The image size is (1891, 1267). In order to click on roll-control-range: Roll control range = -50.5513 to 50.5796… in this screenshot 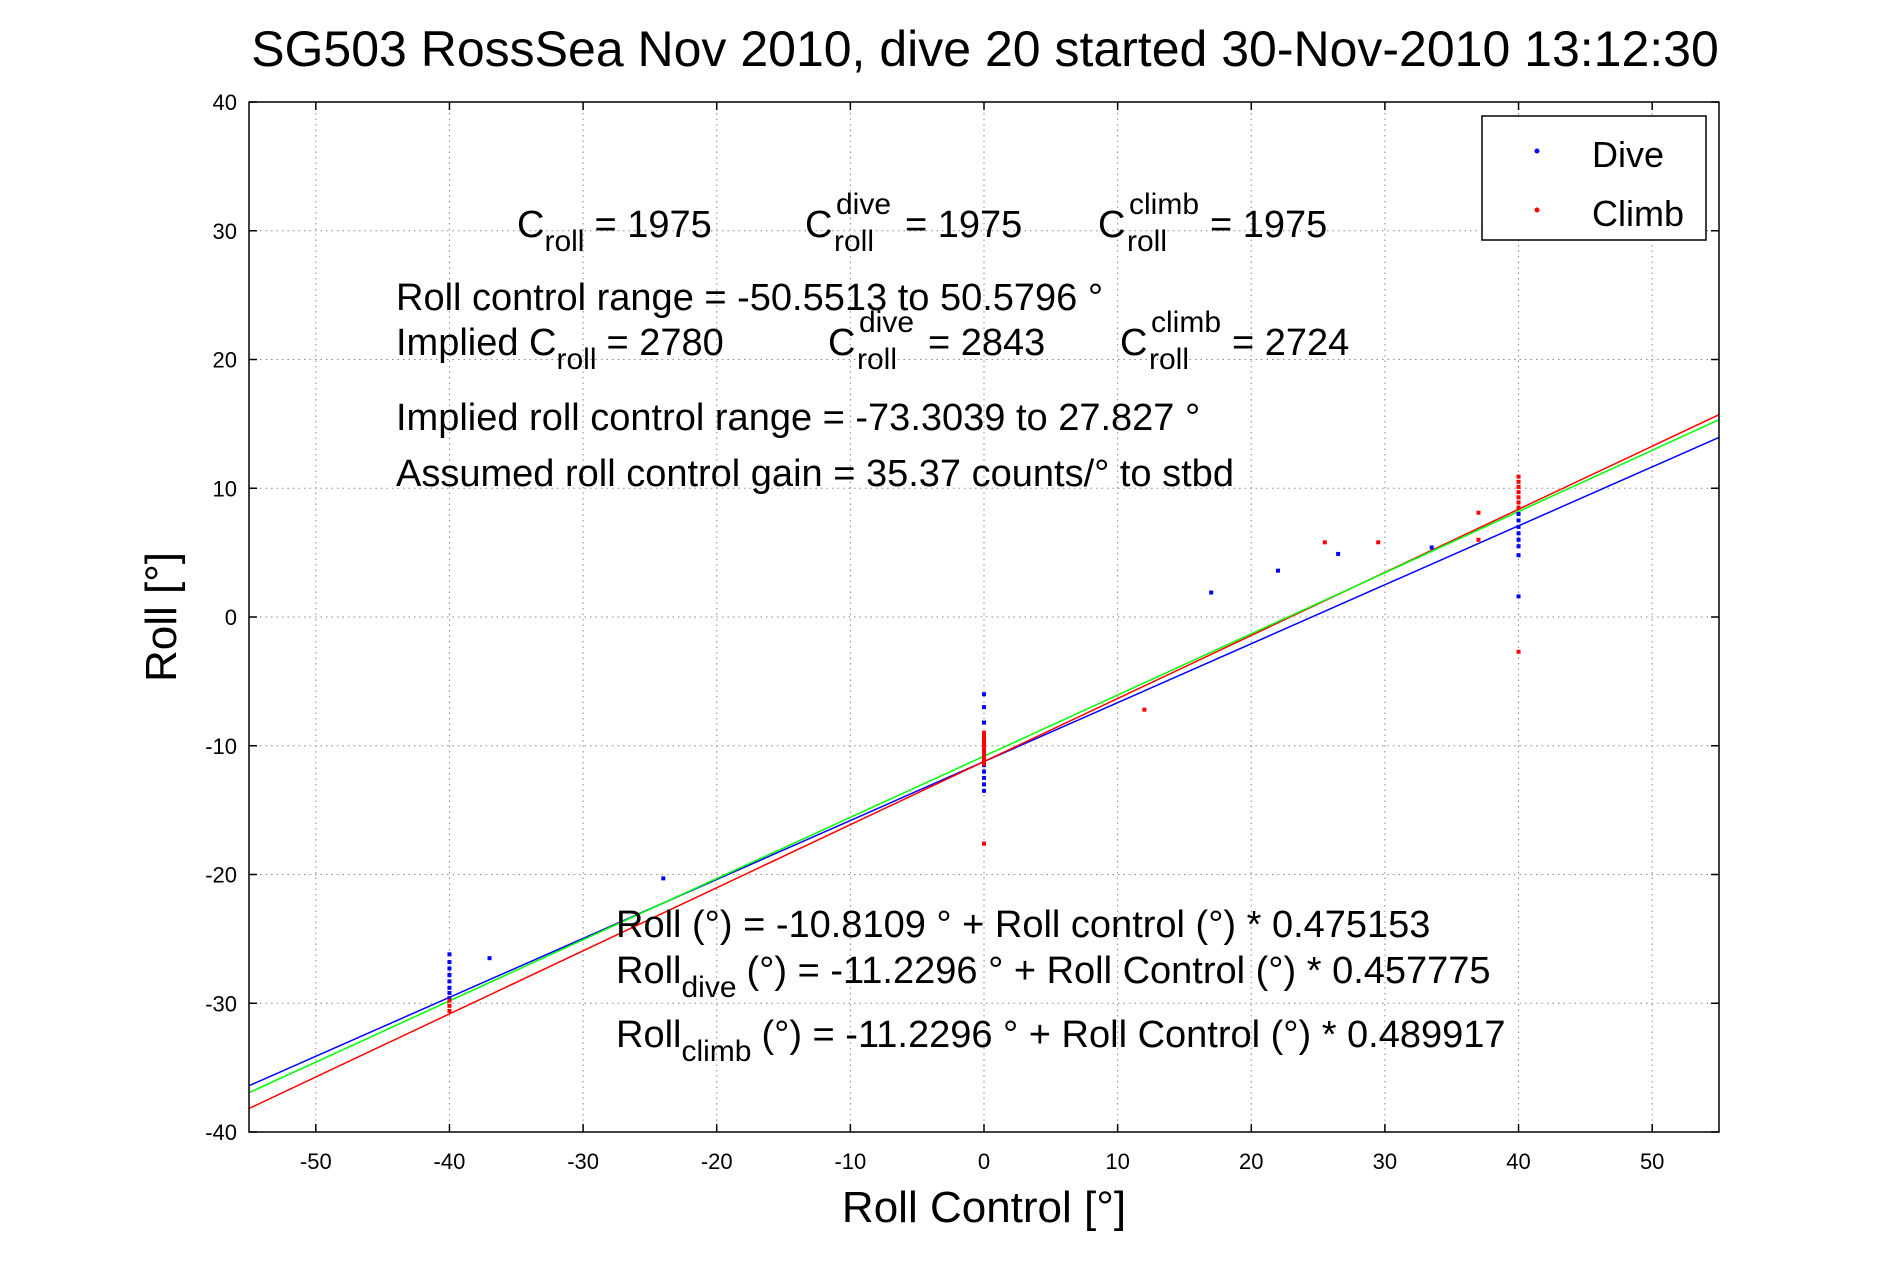, I will do `click(749, 298)`.